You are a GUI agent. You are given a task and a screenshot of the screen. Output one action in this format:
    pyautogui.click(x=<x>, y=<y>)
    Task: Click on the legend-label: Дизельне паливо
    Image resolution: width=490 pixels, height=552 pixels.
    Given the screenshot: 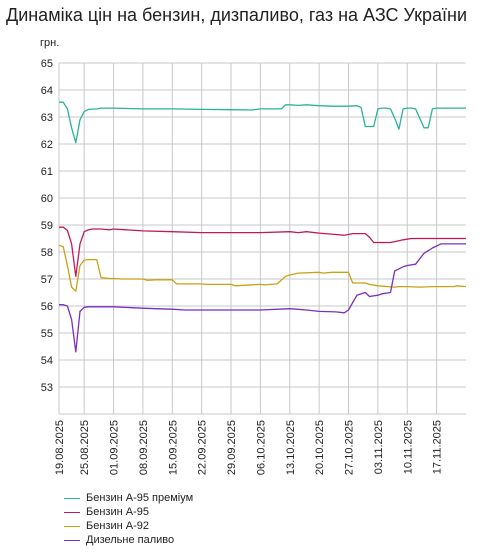 What is the action you would take?
    pyautogui.click(x=130, y=540)
    